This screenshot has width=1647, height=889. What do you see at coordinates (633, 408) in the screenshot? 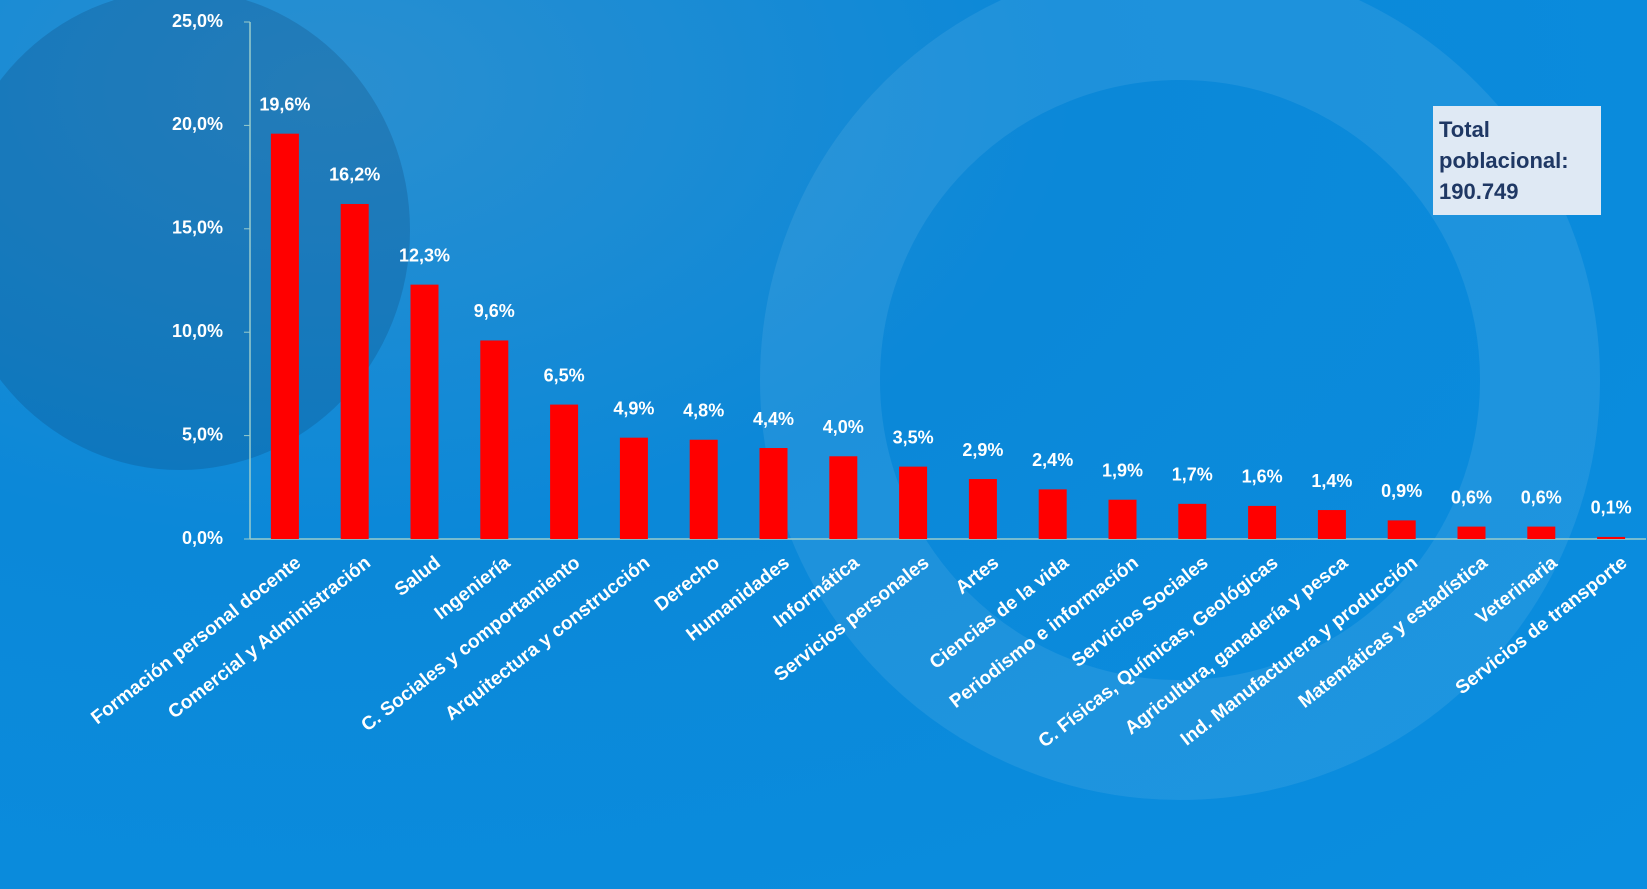
I see `value-label: 4,9%` at bounding box center [633, 408].